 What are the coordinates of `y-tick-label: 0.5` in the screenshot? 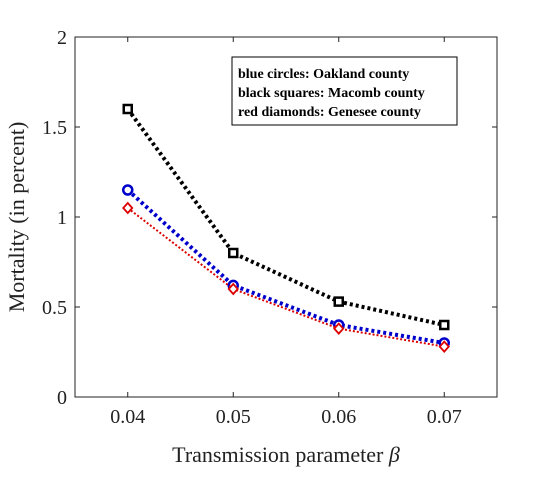 It's located at (54, 308).